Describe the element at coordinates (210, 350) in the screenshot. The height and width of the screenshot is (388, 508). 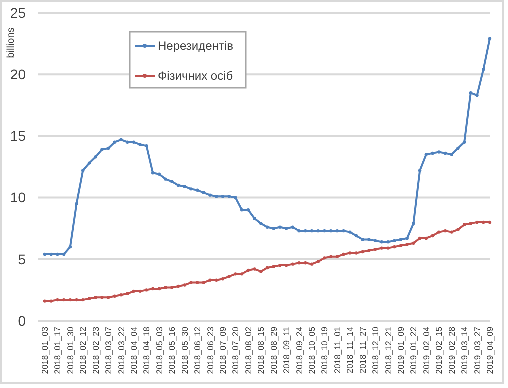
I see `x-tick-label: 2018_06_23` at that location.